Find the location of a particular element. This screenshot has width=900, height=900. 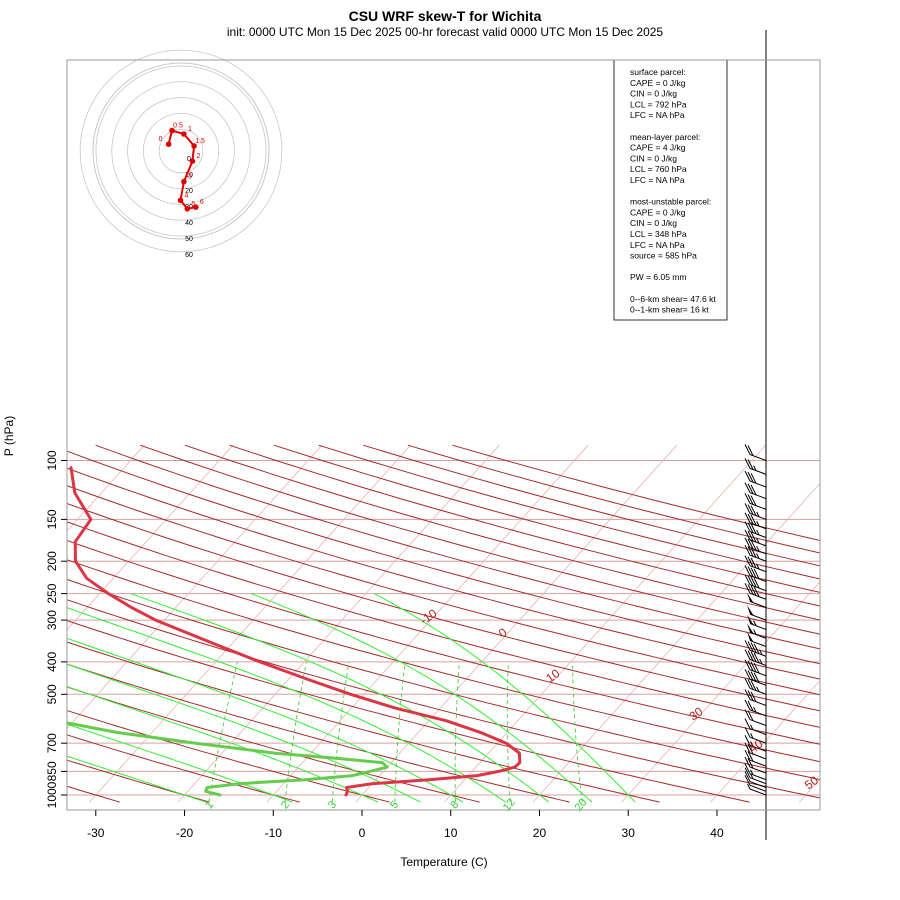

hodograph-point-label: 6 is located at coordinates (202, 202).